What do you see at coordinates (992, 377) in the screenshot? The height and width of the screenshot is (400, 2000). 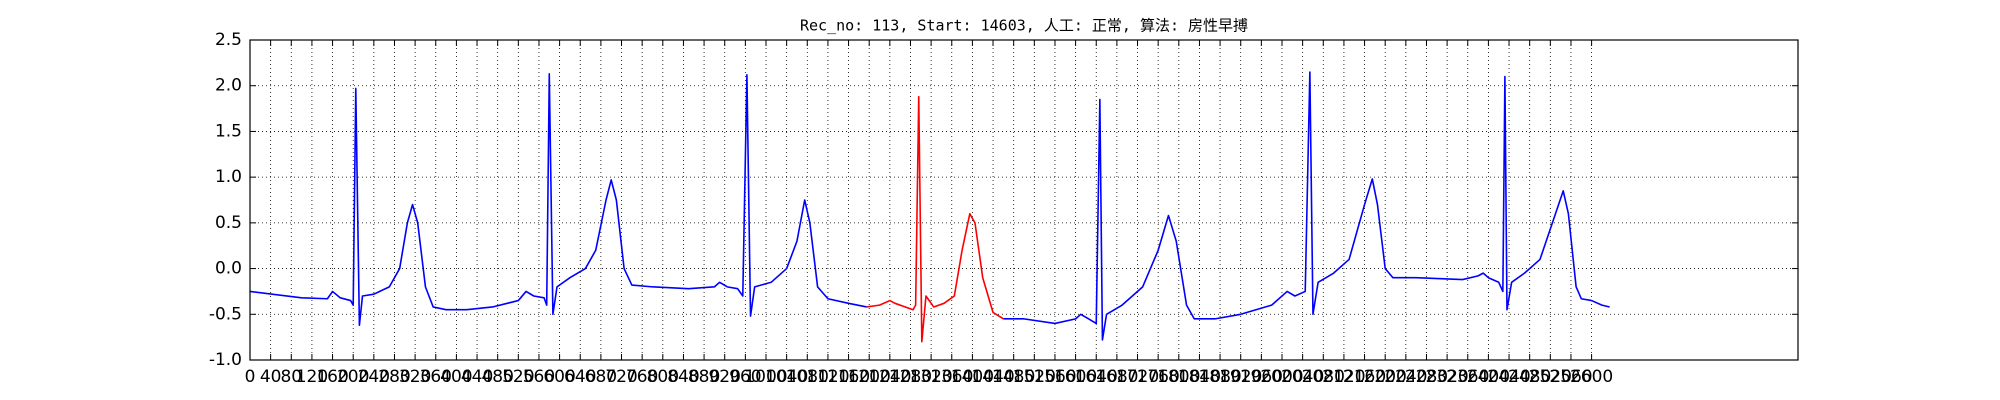 I see `x-tick-label: 1440` at bounding box center [992, 377].